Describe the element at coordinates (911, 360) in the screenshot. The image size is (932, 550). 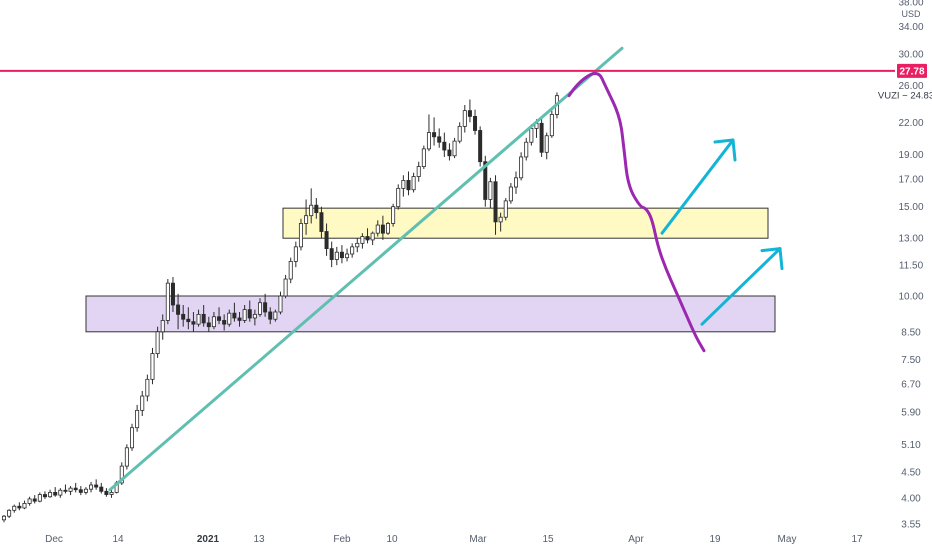
I see `price-tick-label: 7.50` at that location.